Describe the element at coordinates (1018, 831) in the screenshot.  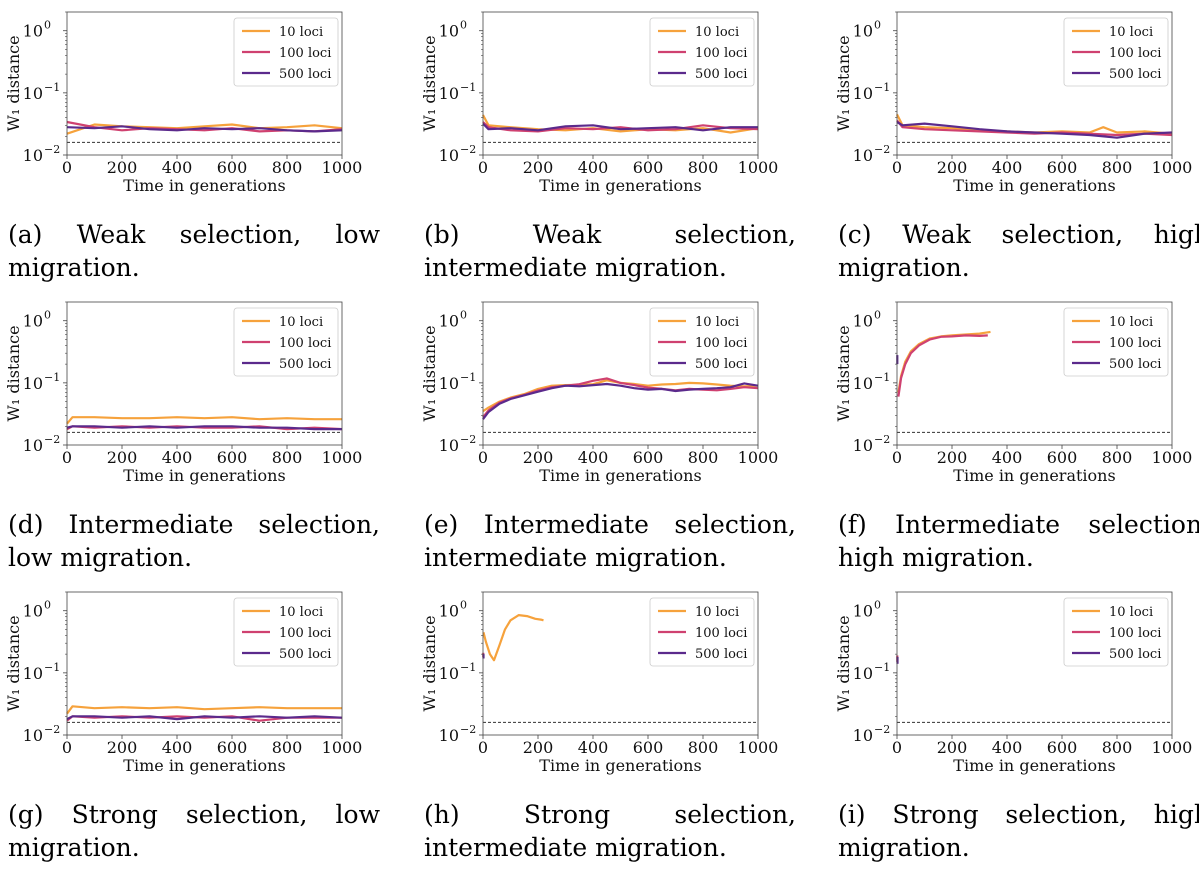
I see `subfigure-caption: (i) Strong selection, high migration.` at that location.